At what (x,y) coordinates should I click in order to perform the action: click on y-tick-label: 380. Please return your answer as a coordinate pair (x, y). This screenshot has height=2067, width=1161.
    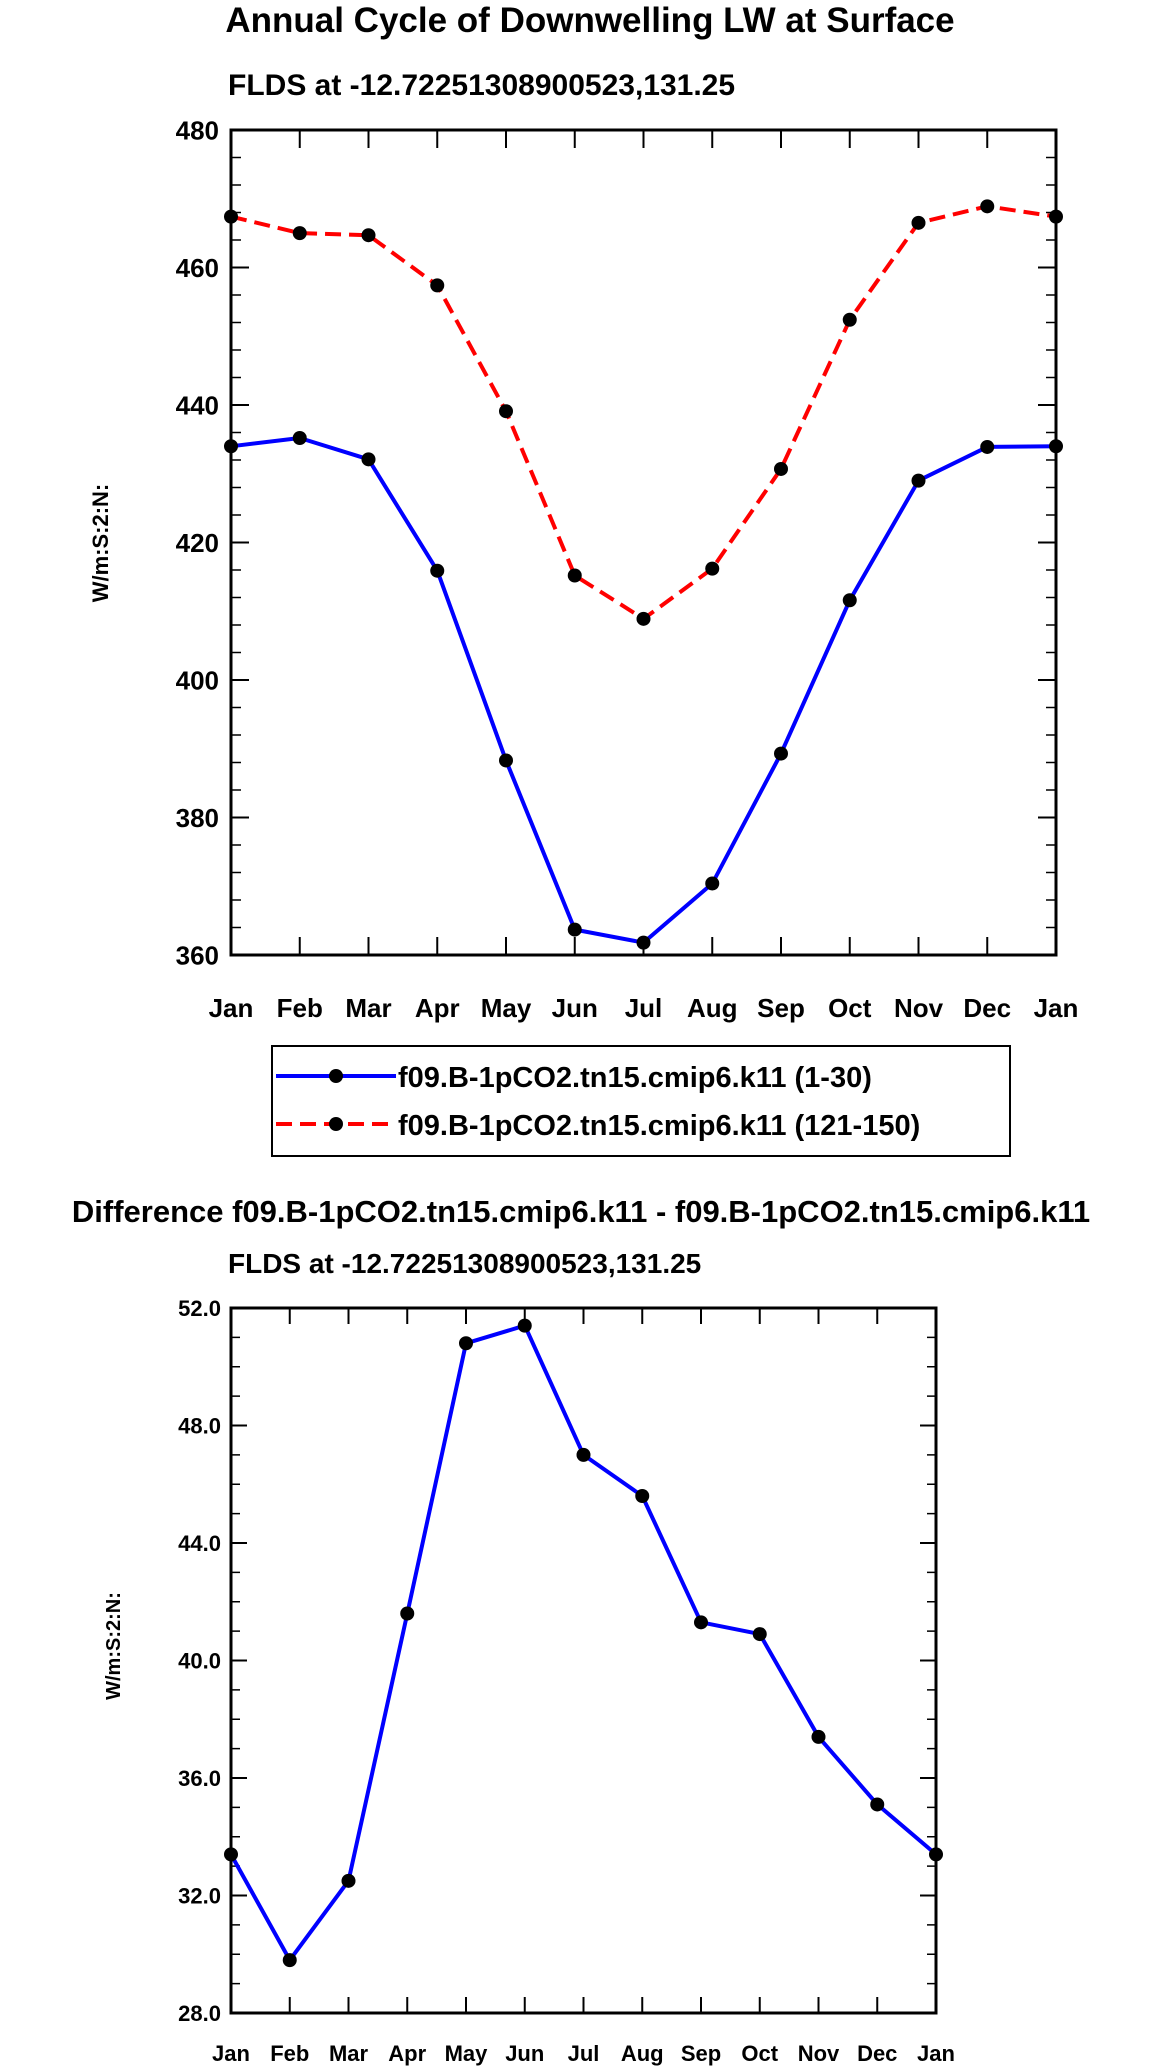
    Looking at the image, I should click on (197, 818).